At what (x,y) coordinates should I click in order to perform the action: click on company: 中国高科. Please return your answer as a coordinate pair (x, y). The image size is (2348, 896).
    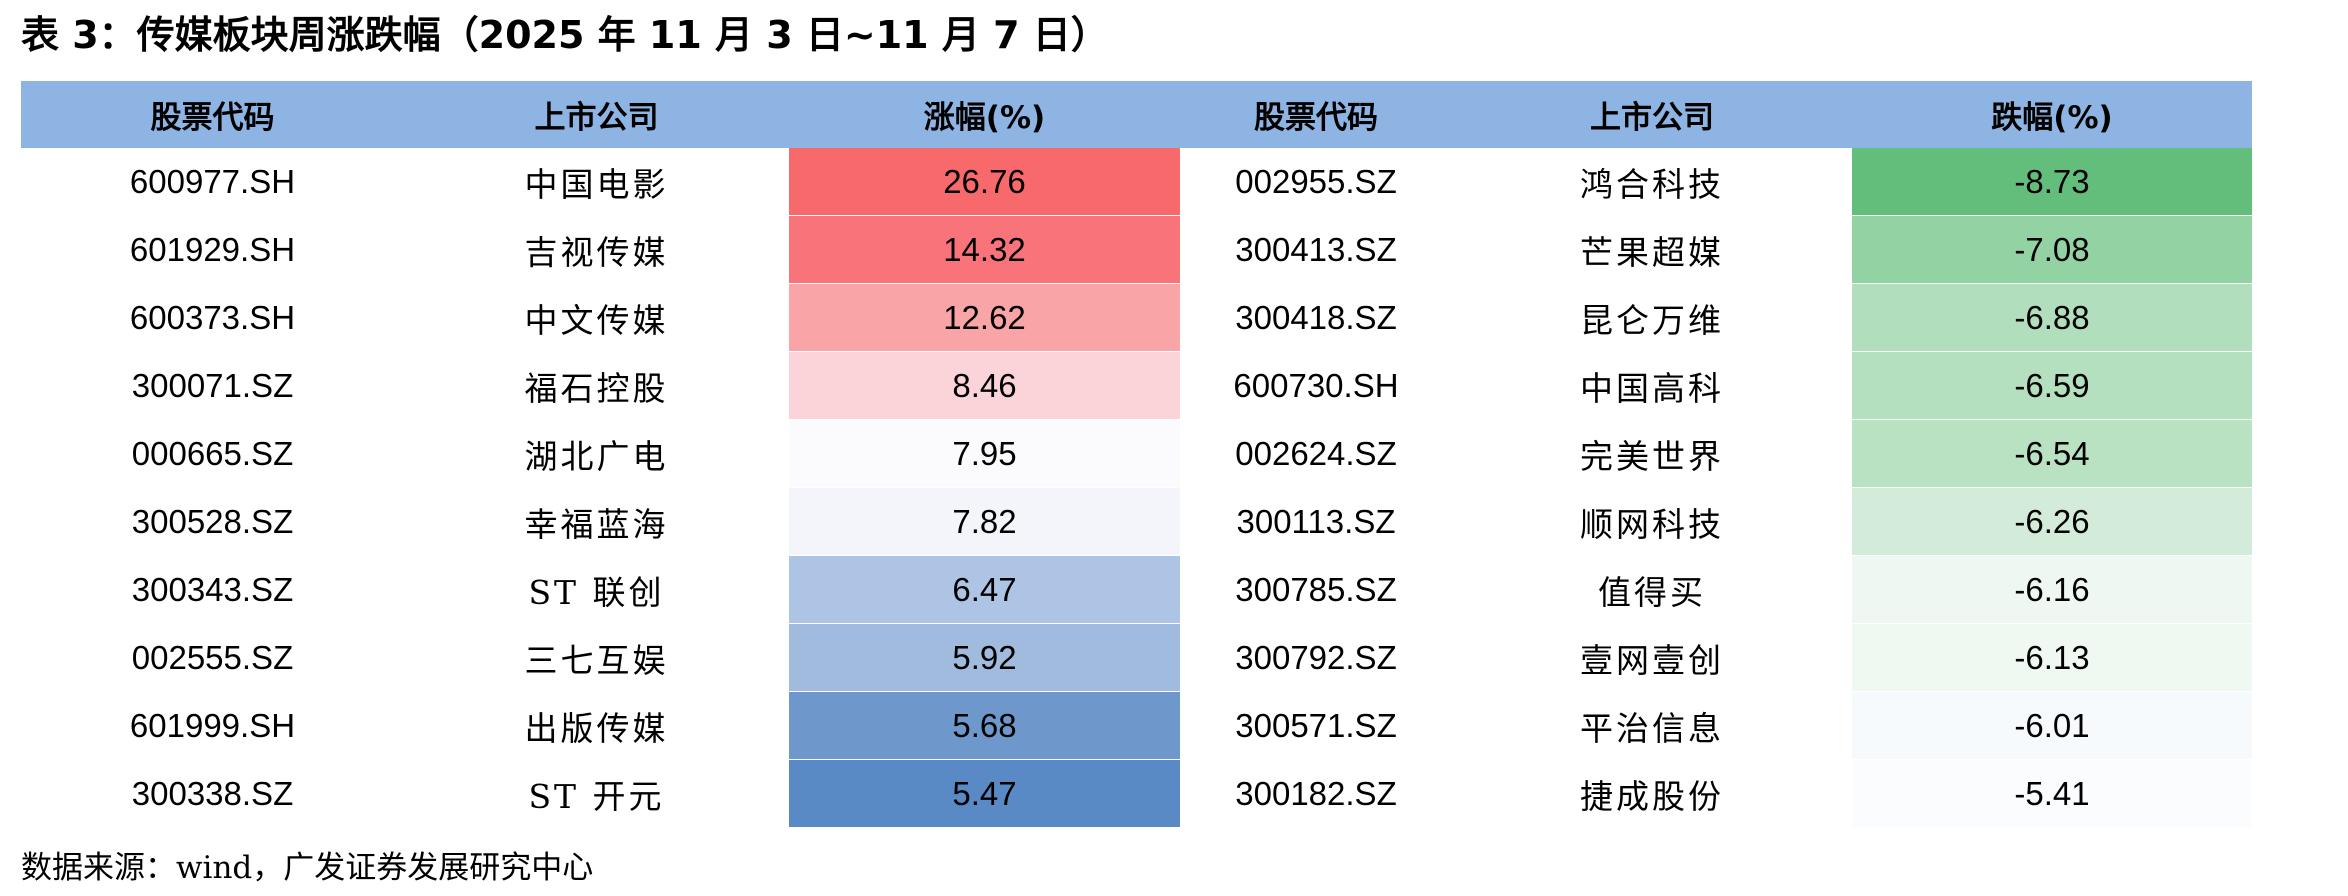
    Looking at the image, I should click on (1652, 388).